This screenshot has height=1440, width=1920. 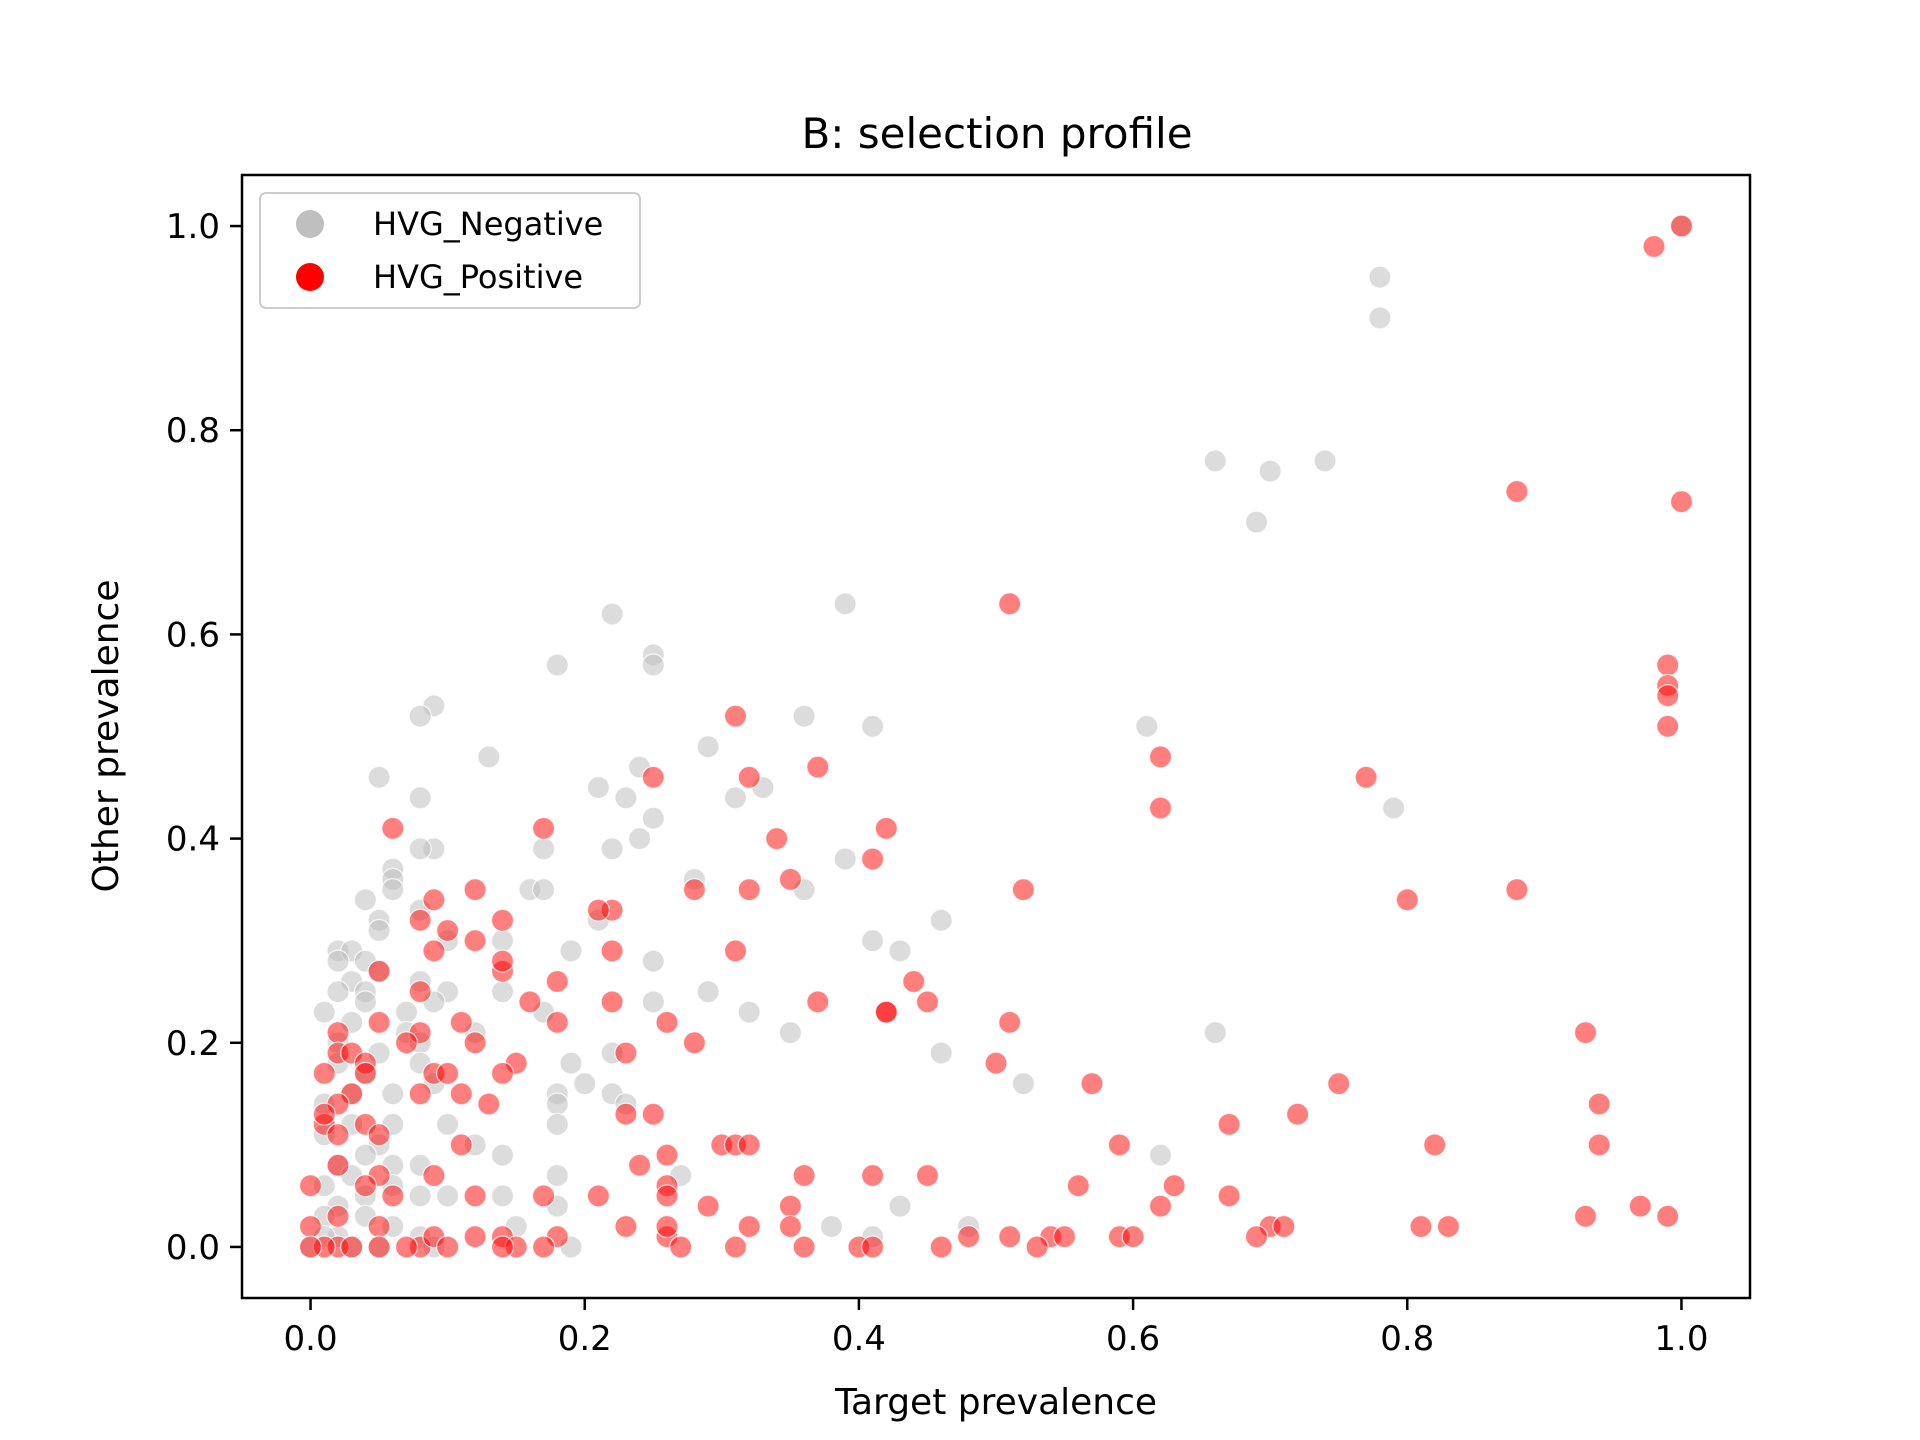 What do you see at coordinates (488, 224) in the screenshot?
I see `legend-label-hvg-negative: HVG_Negative` at bounding box center [488, 224].